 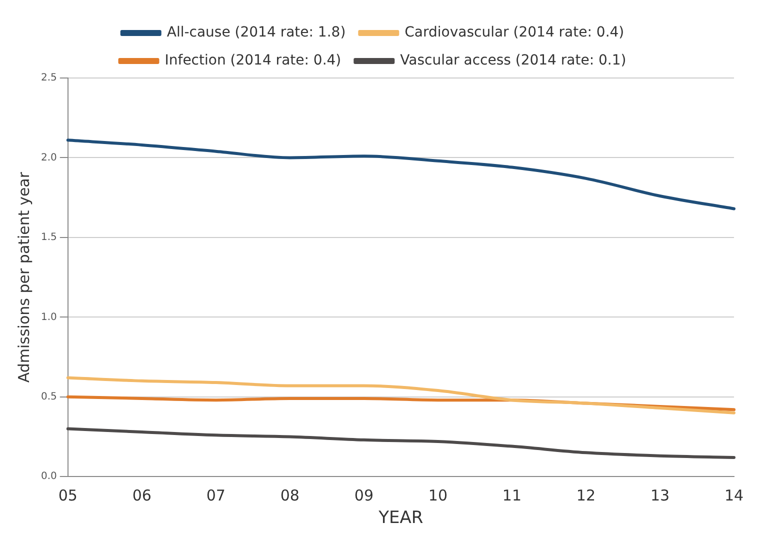 What do you see at coordinates (48, 158) in the screenshot?
I see `y-tick-label: 2.0` at bounding box center [48, 158].